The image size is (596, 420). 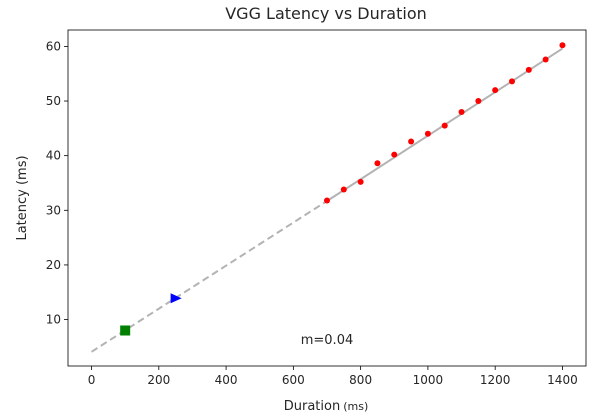 I want to click on chart-title: VGG Latency vs Duration, so click(x=326, y=13).